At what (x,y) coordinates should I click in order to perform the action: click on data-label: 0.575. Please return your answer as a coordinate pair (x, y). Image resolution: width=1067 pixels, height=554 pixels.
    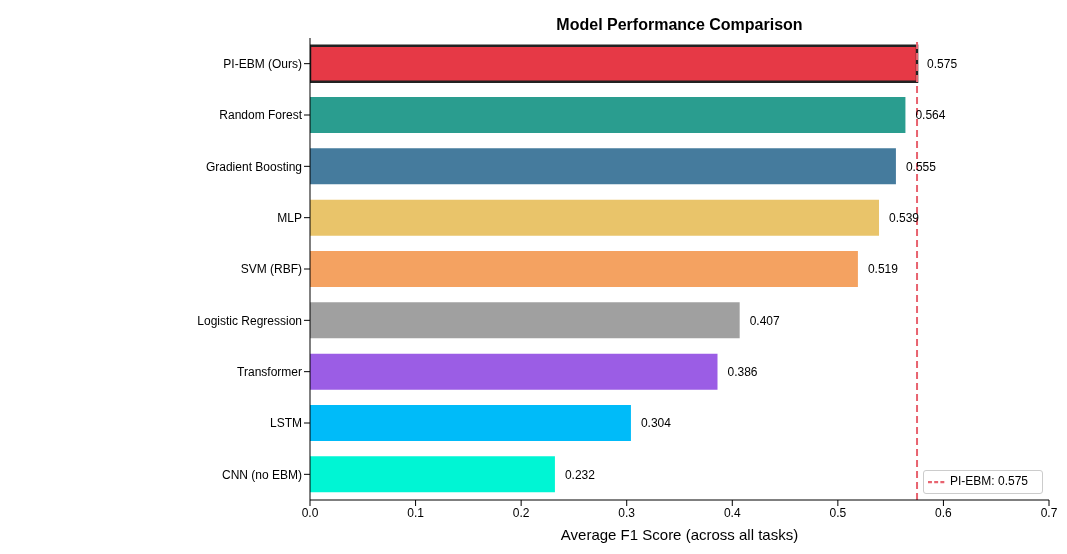
    Looking at the image, I should click on (942, 63).